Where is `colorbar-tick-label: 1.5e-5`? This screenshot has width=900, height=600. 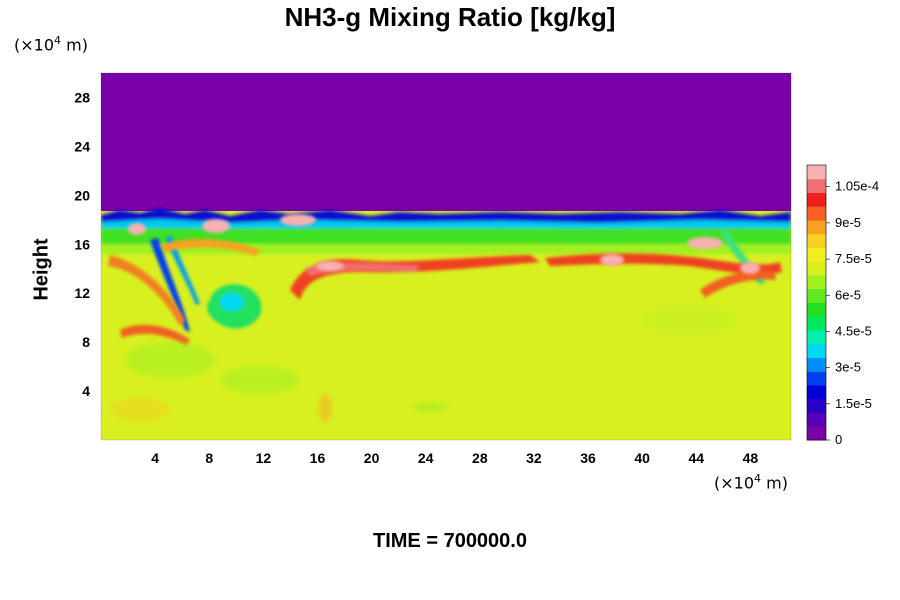 colorbar-tick-label: 1.5e-5 is located at coordinates (853, 403).